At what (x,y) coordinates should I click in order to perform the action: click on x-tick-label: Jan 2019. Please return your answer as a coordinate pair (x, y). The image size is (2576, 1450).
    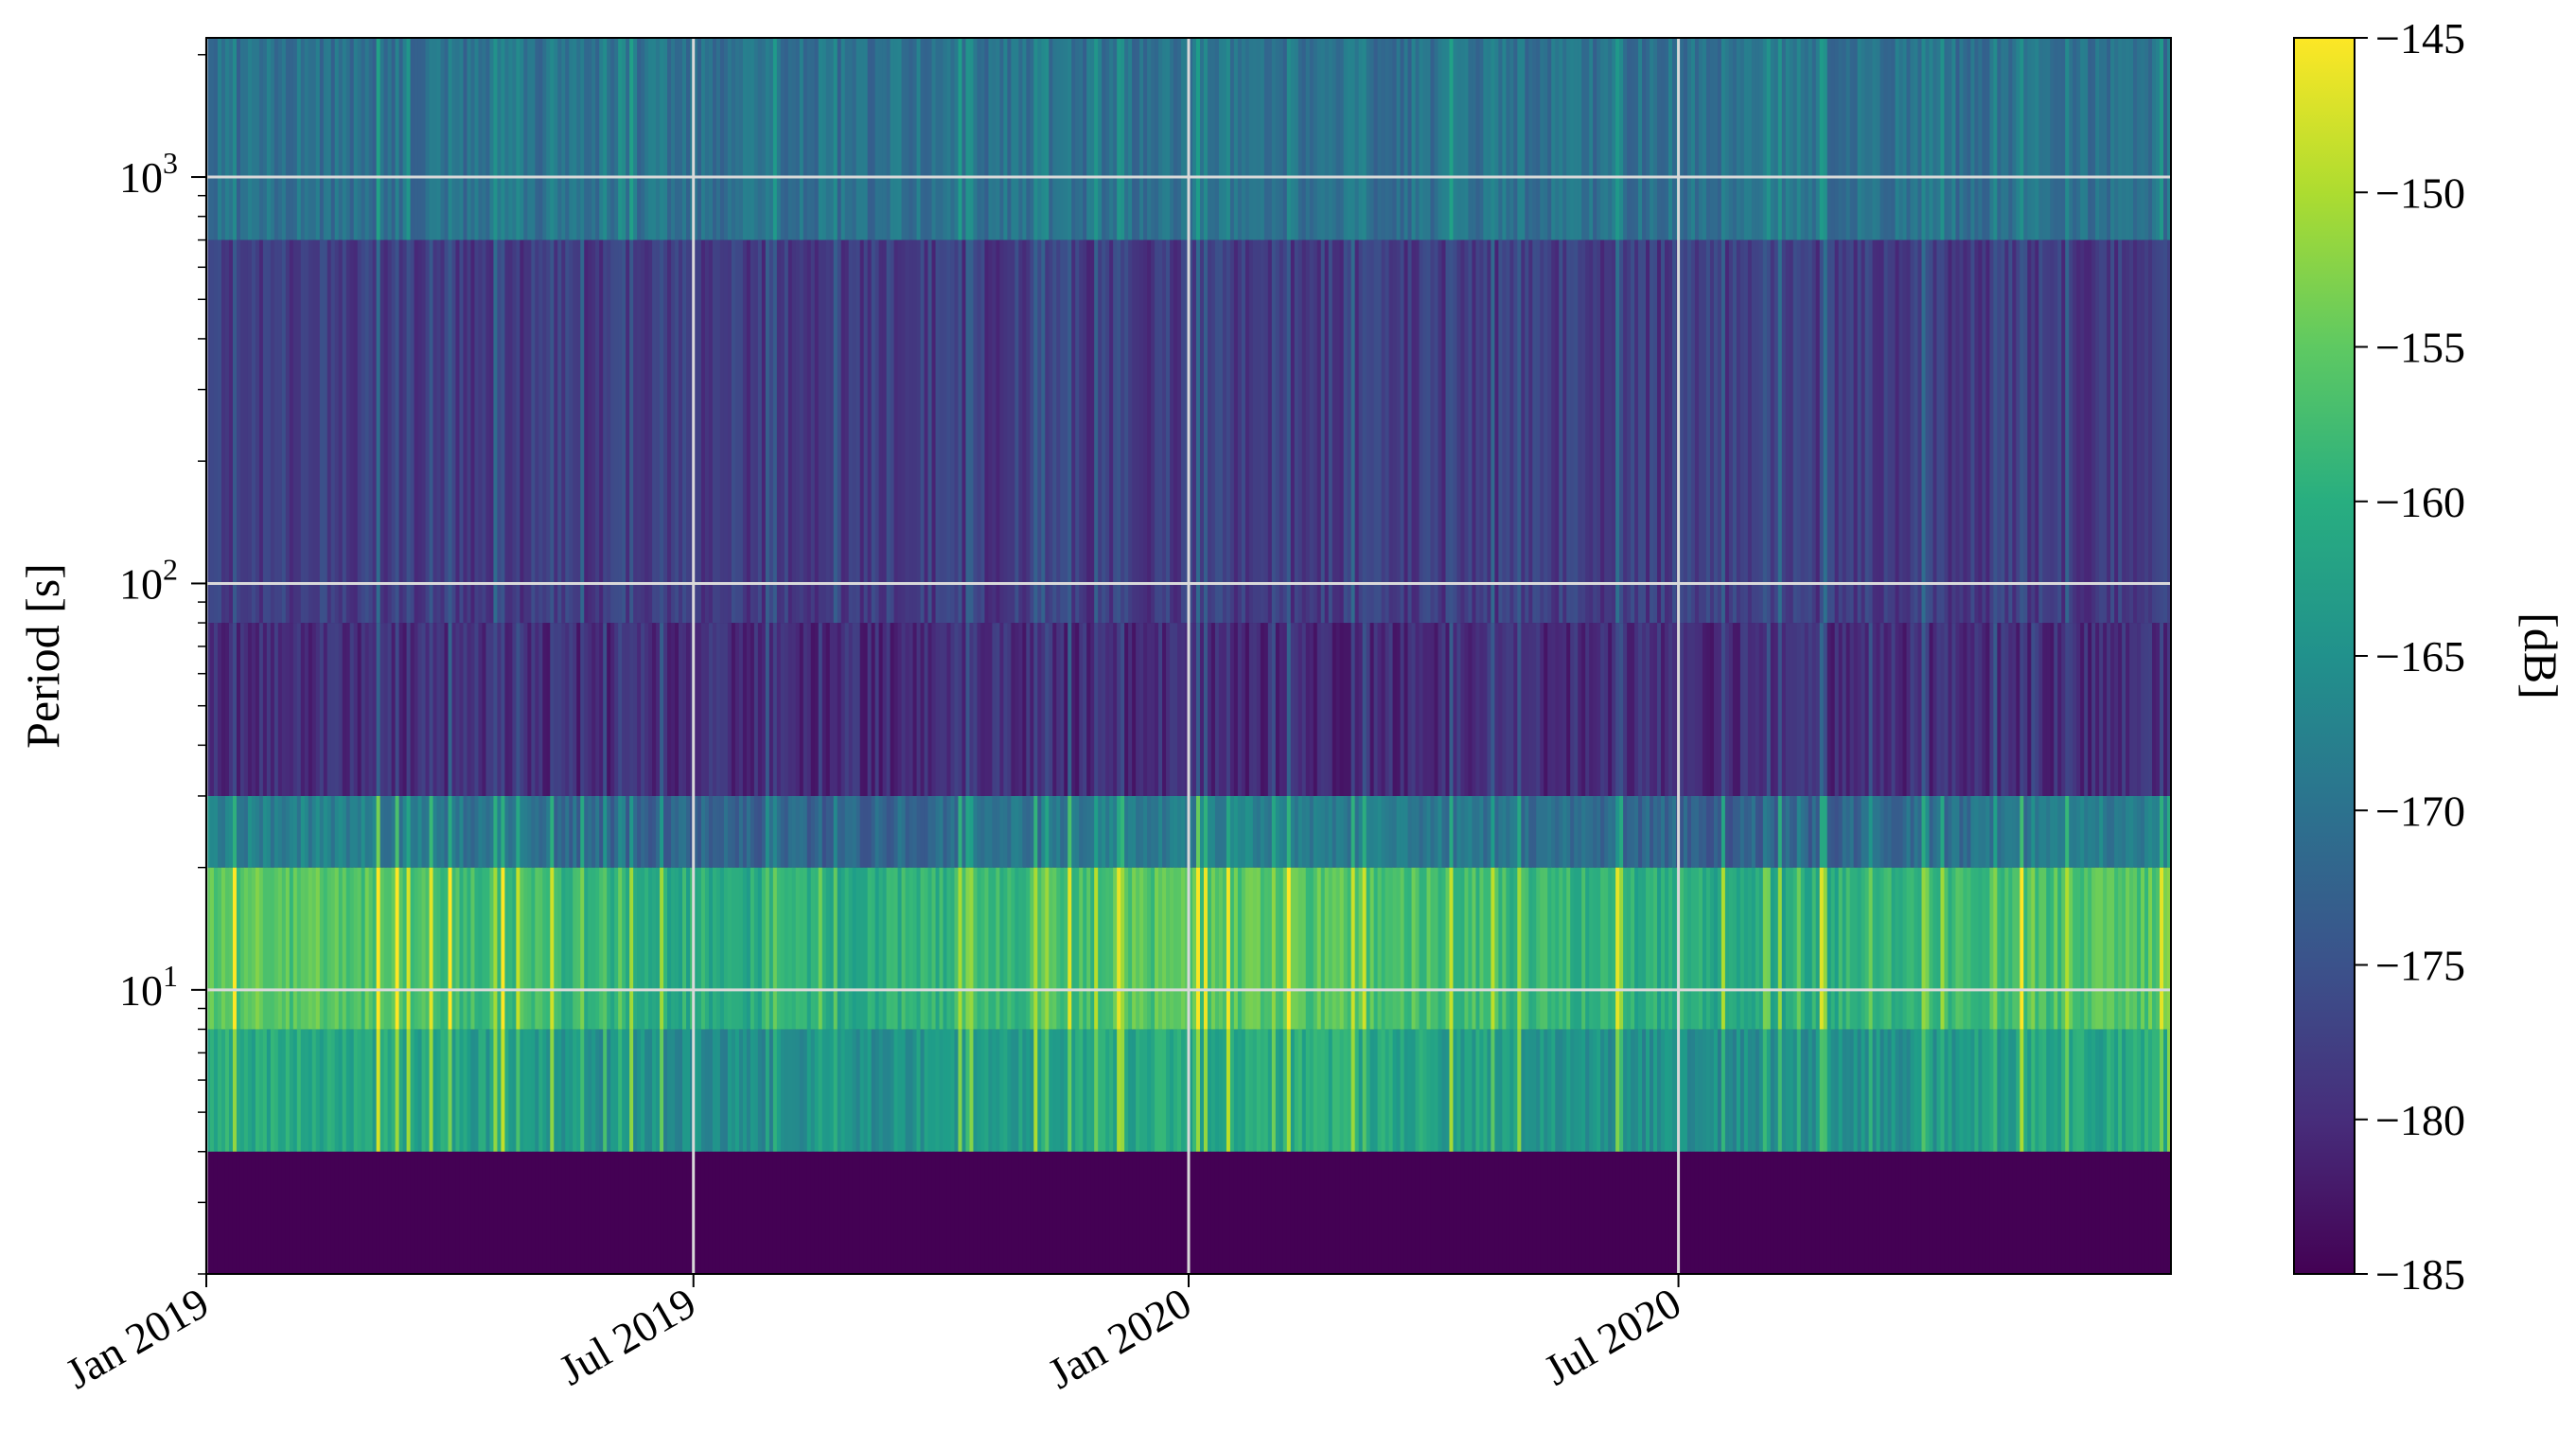
    Looking at the image, I should click on (137, 1338).